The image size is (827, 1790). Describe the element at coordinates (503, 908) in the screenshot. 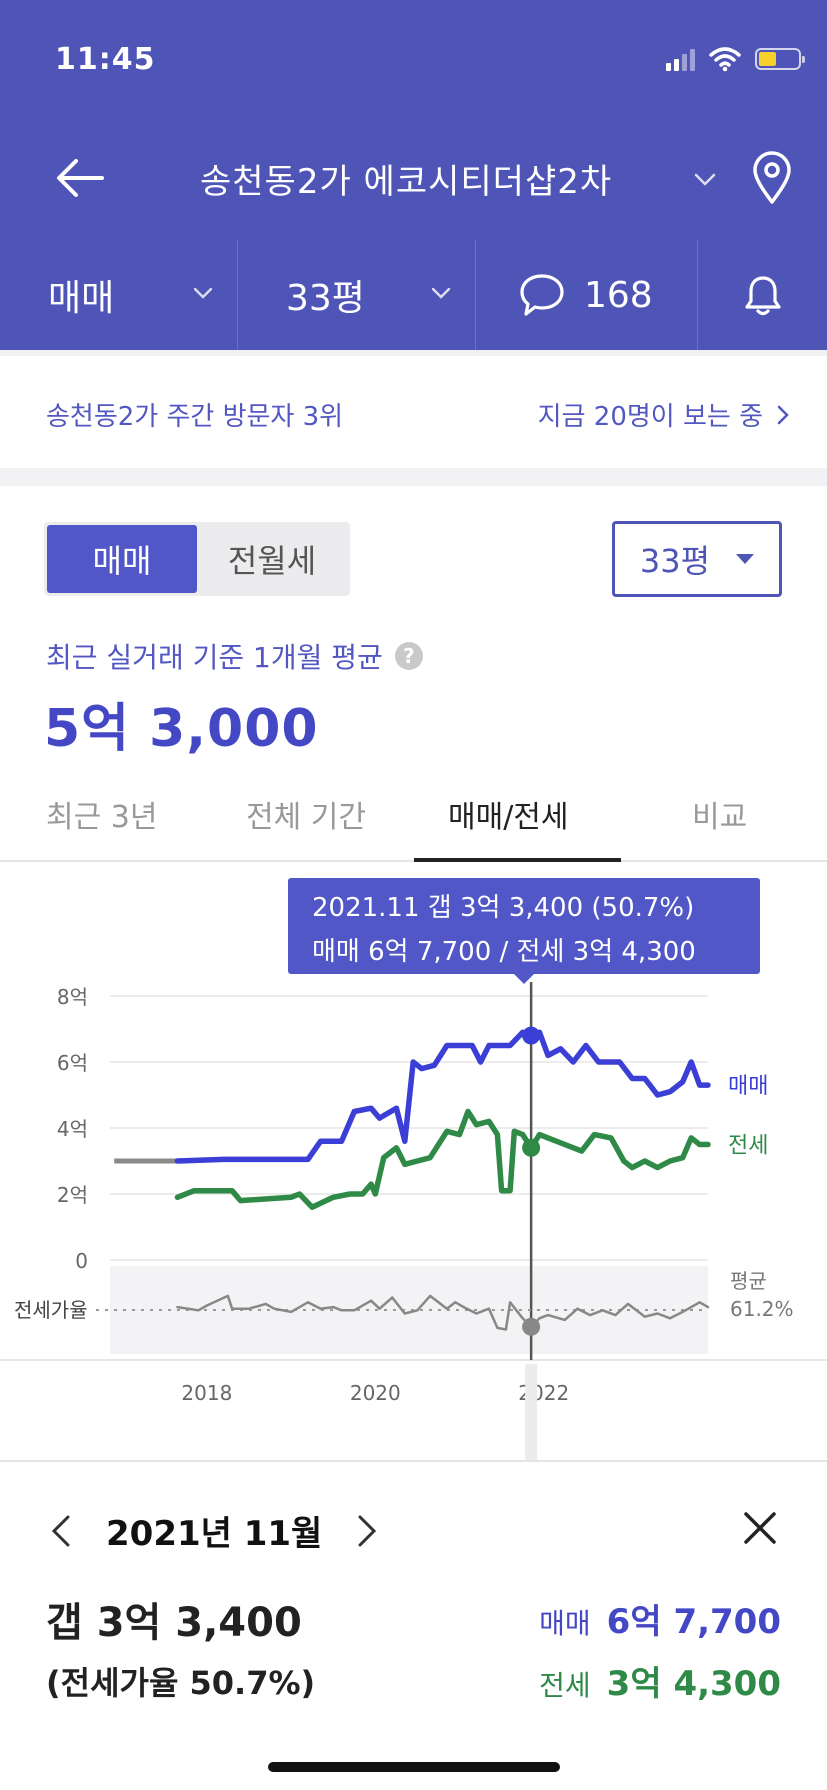

I see `tooltip-line-1: 2021.11 갭 3억 3,400 (50.7%)` at that location.